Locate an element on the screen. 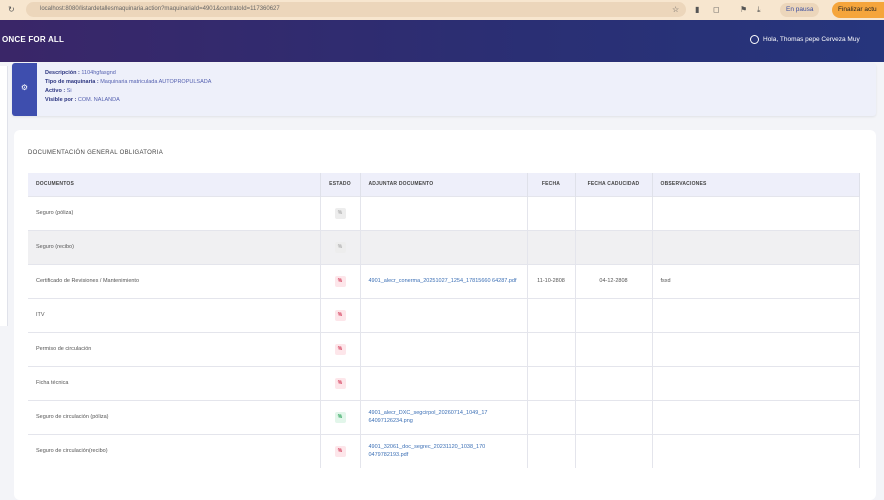 This screenshot has width=884, height=500. user-icon is located at coordinates (754, 39).